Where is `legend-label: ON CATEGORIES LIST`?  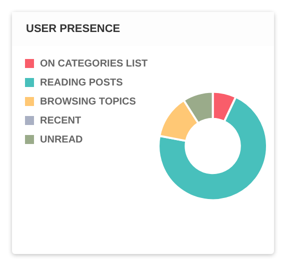 legend-label: ON CATEGORIES LIST is located at coordinates (94, 64).